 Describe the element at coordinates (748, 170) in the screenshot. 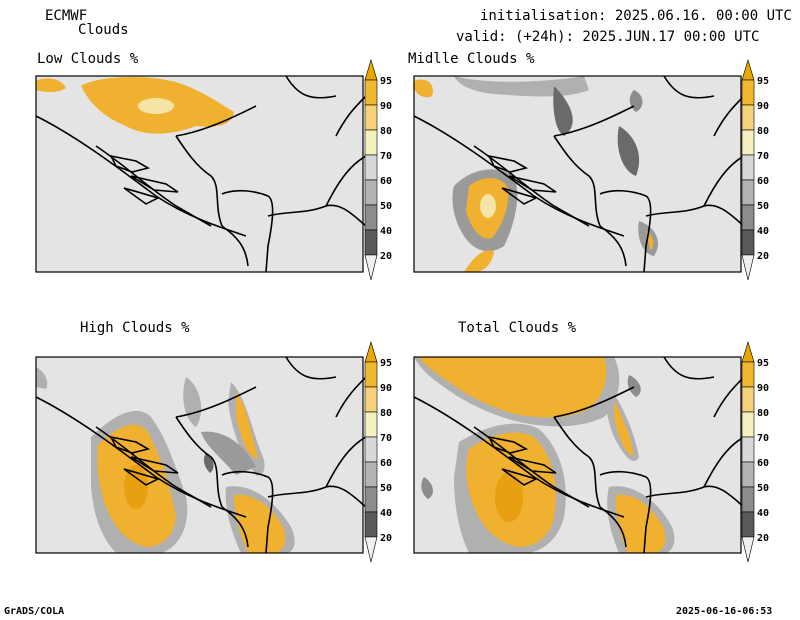

I see `colorbar-middle` at that location.